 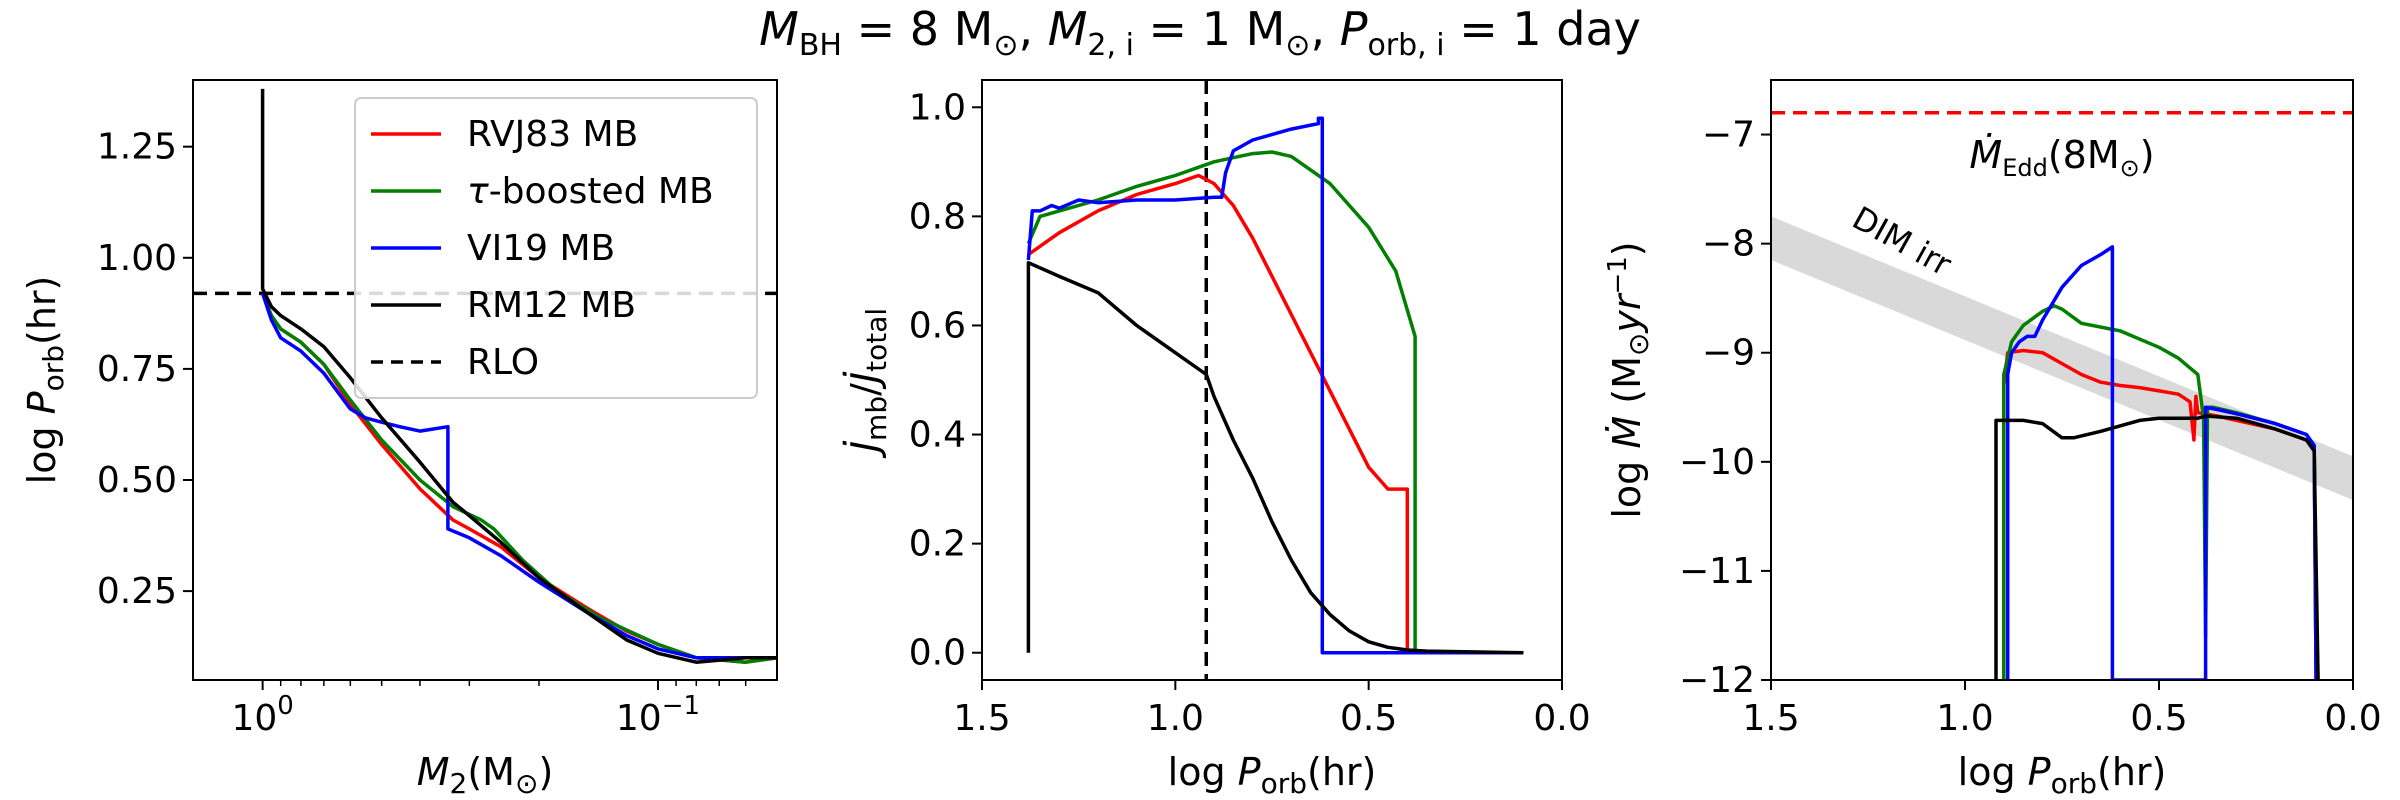 What do you see at coordinates (937, 107) in the screenshot?
I see `y-tick-label: 1.0` at bounding box center [937, 107].